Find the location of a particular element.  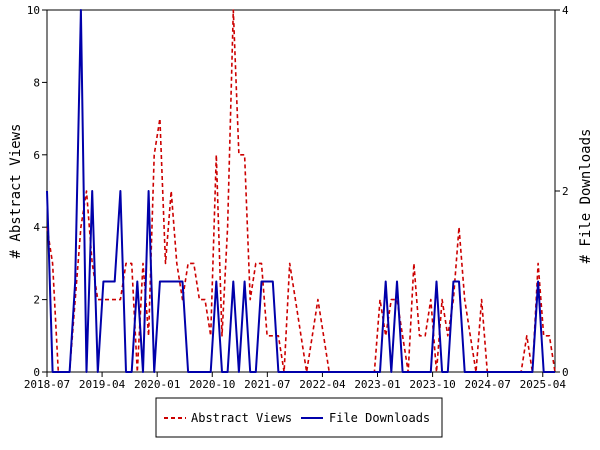

x-tick-label: 2019-04 is located at coordinates (102, 384).